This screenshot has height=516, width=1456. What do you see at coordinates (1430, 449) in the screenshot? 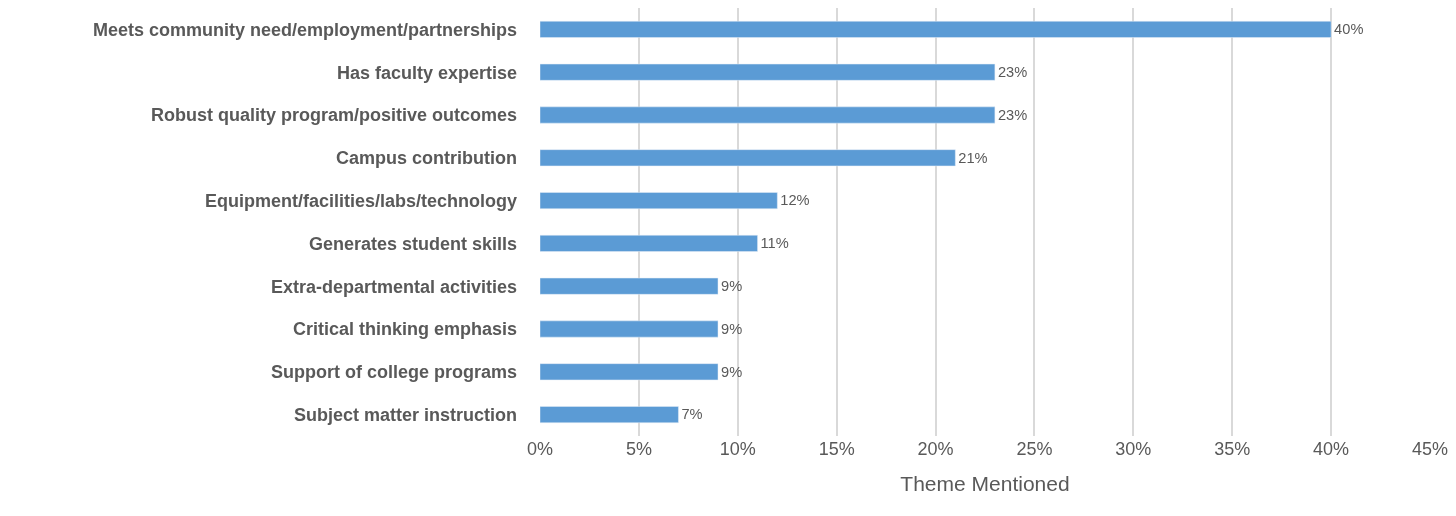
I see `x-tick-label: 45%` at bounding box center [1430, 449].